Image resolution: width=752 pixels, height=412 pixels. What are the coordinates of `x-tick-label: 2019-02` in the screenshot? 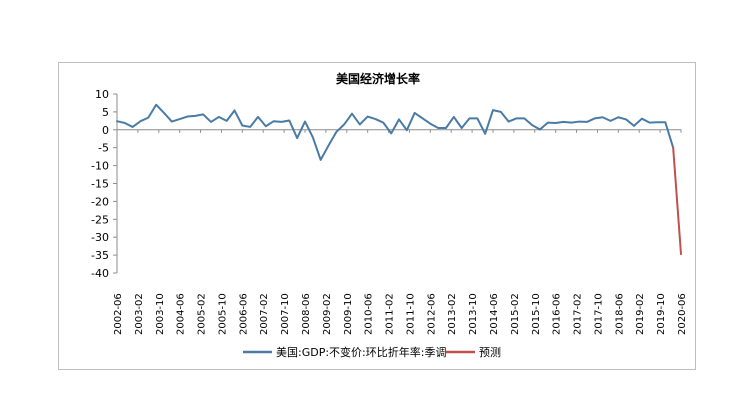 It's located at (640, 314).